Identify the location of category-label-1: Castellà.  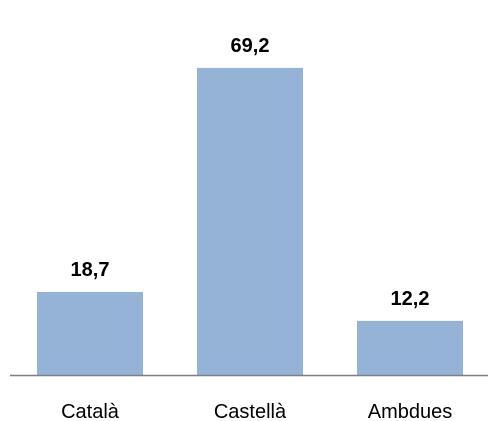
(250, 411).